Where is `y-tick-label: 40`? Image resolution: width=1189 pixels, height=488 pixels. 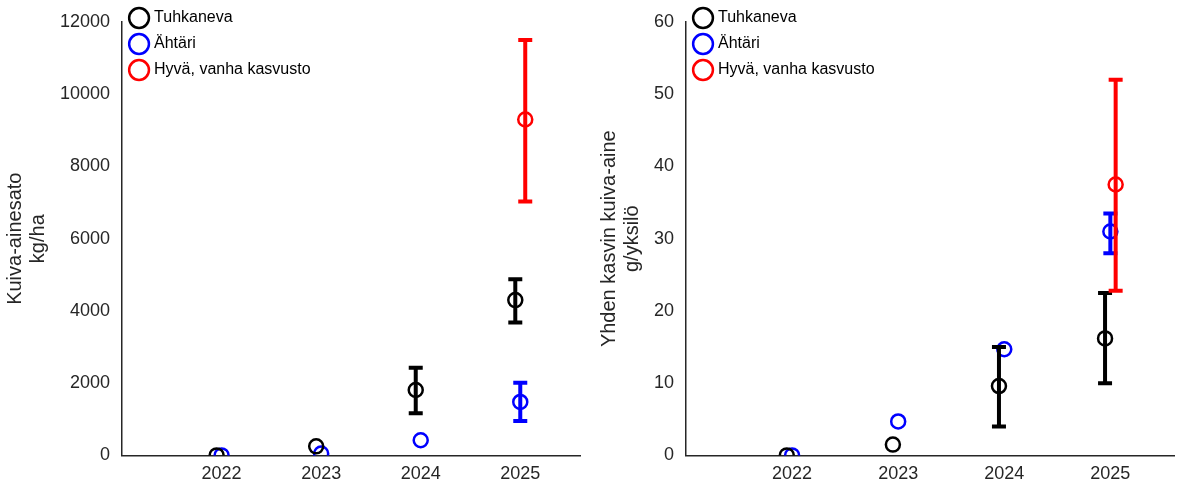
y-tick-label: 40 is located at coordinates (664, 165).